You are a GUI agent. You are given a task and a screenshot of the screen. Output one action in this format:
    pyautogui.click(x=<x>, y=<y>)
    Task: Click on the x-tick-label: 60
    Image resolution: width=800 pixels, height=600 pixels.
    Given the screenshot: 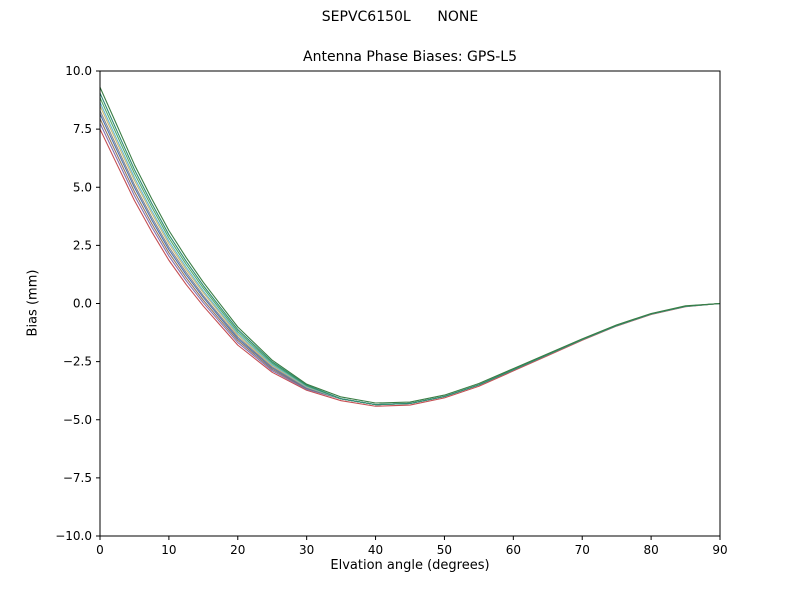 What is the action you would take?
    pyautogui.click(x=513, y=550)
    